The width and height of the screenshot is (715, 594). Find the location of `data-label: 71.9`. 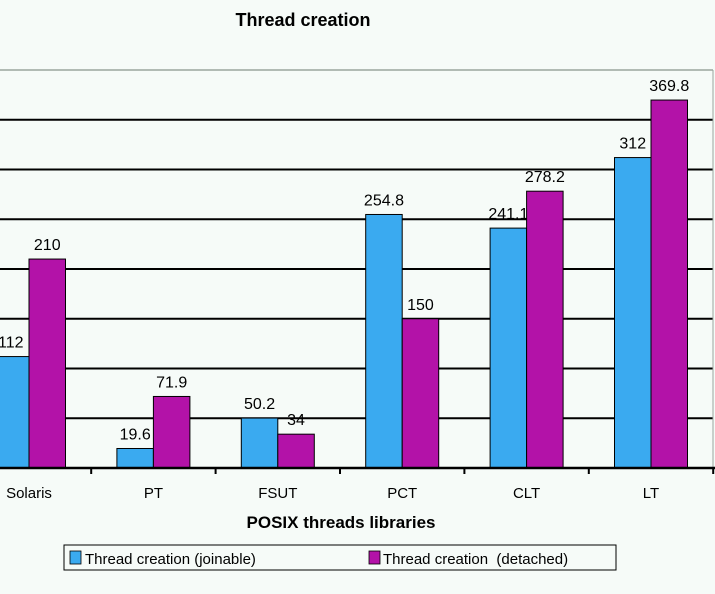

data-label: 71.9 is located at coordinates (171, 382).